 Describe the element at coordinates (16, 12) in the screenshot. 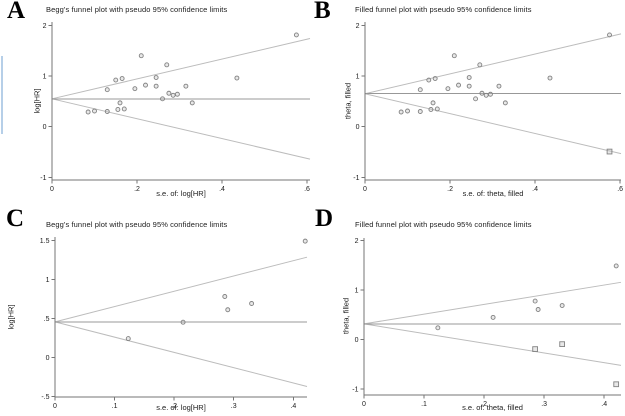

I see `panel-a-letter: A` at that location.